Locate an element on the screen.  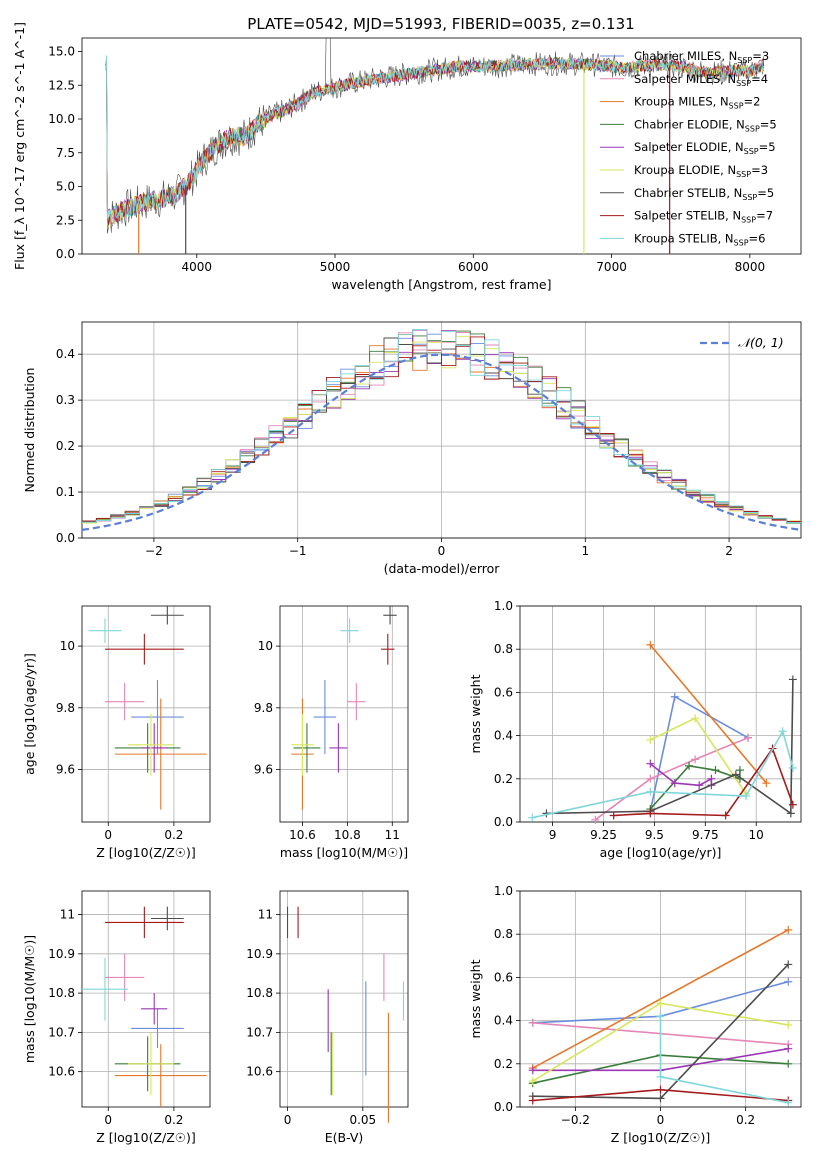
x-tick-label: 0 is located at coordinates (442, 551).